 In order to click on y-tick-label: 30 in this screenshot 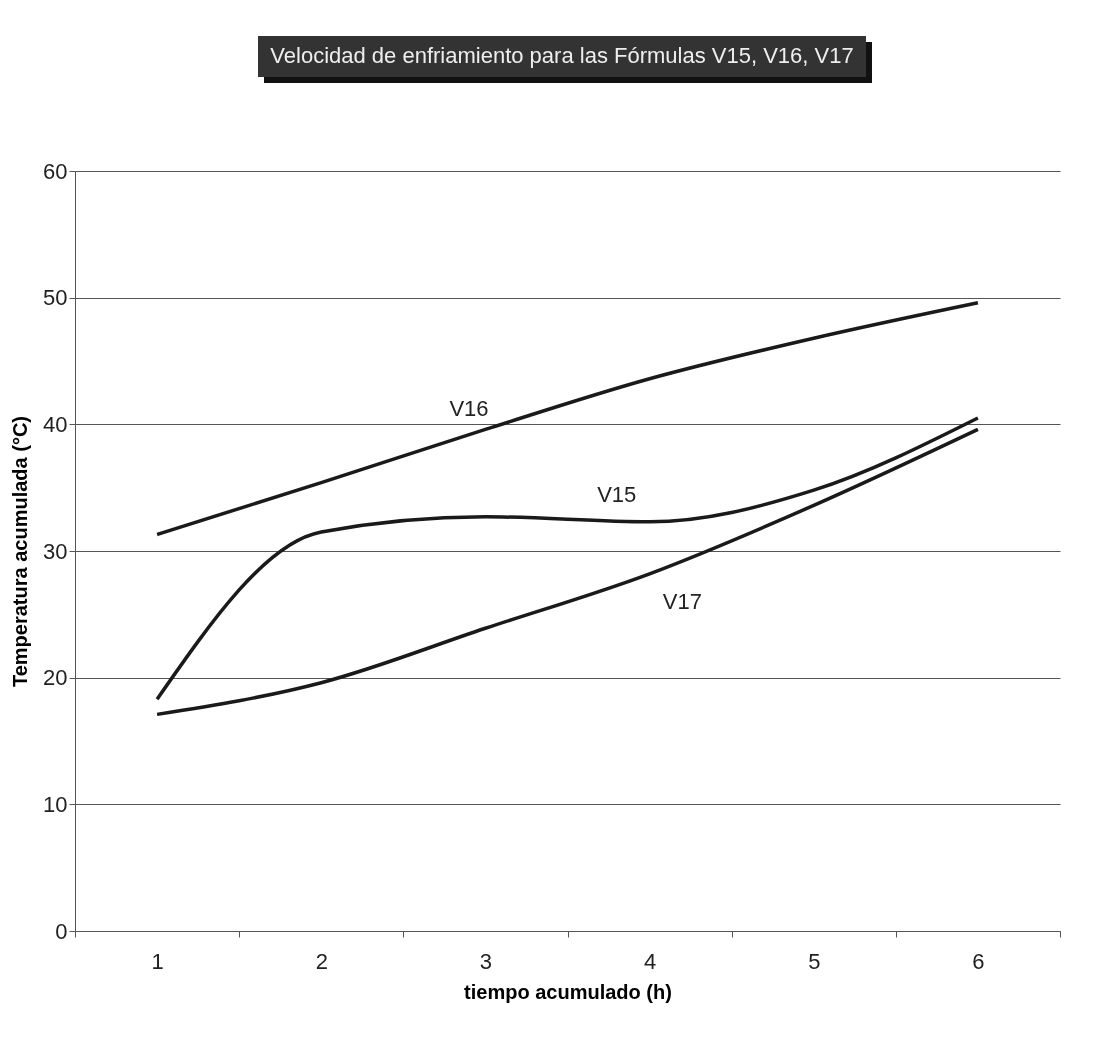, I will do `click(55, 551)`.